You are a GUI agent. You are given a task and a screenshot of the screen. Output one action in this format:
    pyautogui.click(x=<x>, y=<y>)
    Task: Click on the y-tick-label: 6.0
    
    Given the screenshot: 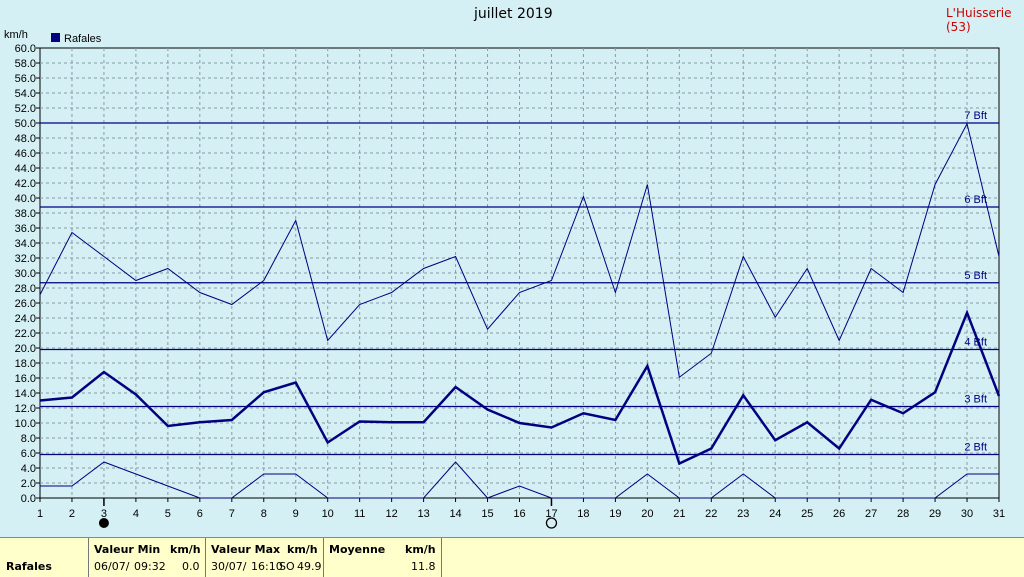 What is the action you would take?
    pyautogui.click(x=28, y=454)
    